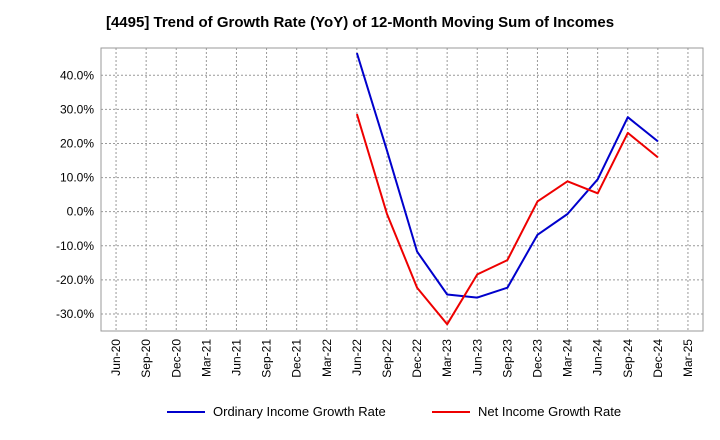  I want to click on legend-item-ordinary: Ordinary Income Growth Rate, so click(276, 411).